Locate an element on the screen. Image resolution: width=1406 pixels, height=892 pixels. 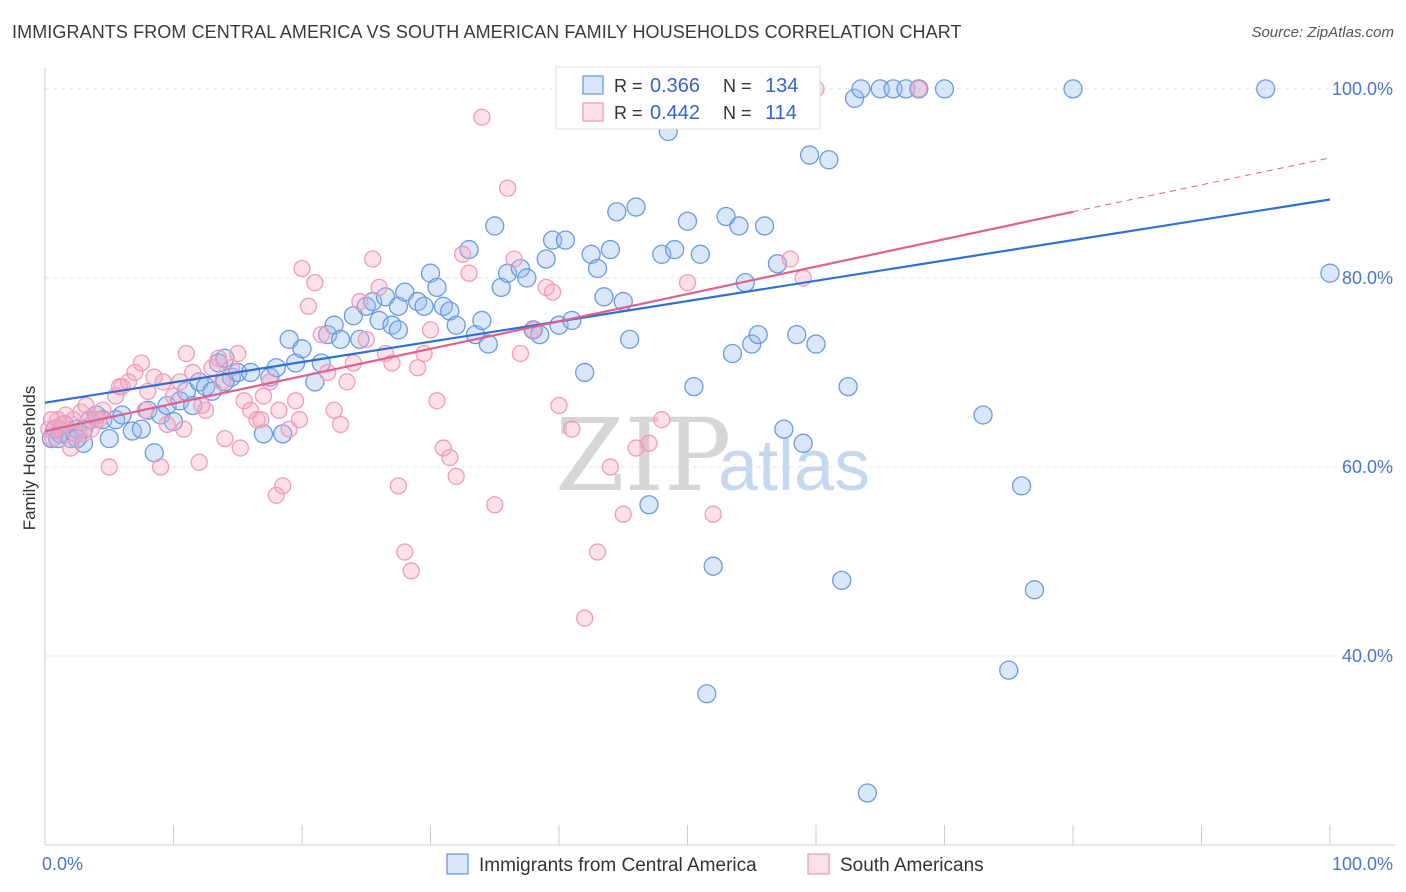
y-tick-label: 100.0% is located at coordinates (1362, 89).